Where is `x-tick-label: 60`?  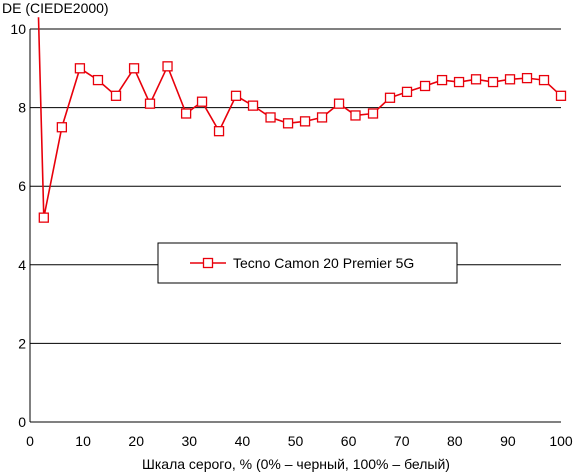 x-tick-label: 60 is located at coordinates (349, 441).